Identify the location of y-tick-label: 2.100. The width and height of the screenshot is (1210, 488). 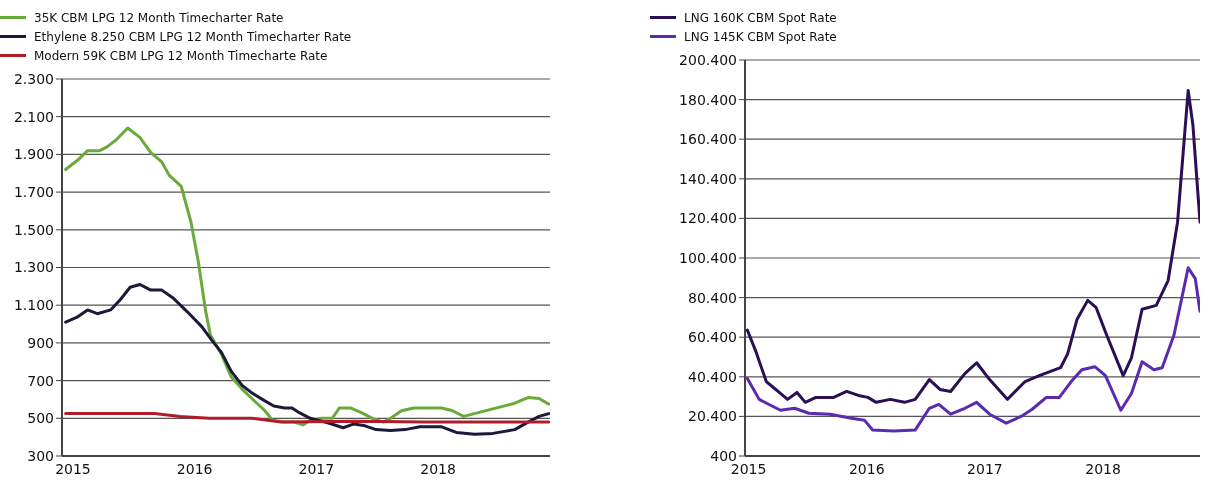
(33, 116).